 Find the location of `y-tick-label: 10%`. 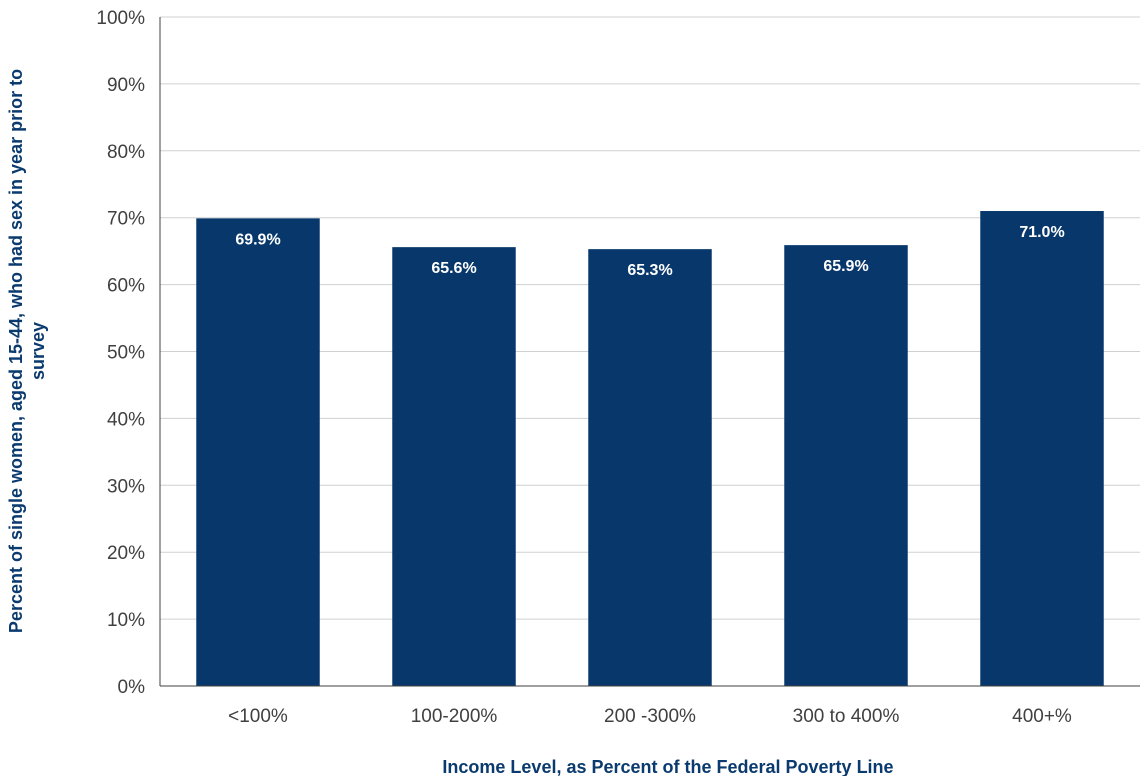

y-tick-label: 10% is located at coordinates (126, 620).